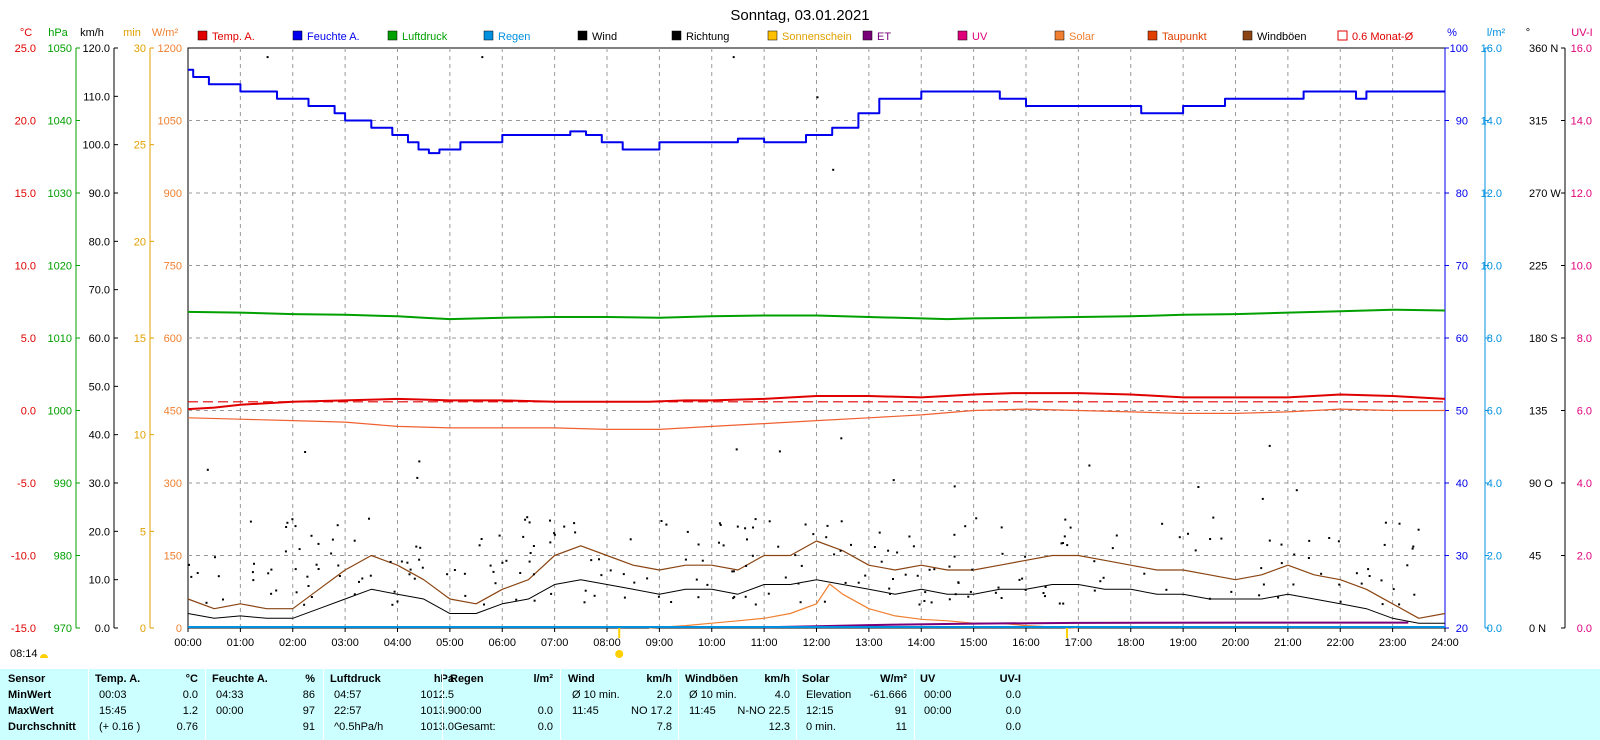  I want to click on summary-temp-r3a: (+ 0.16 ), so click(120, 727).